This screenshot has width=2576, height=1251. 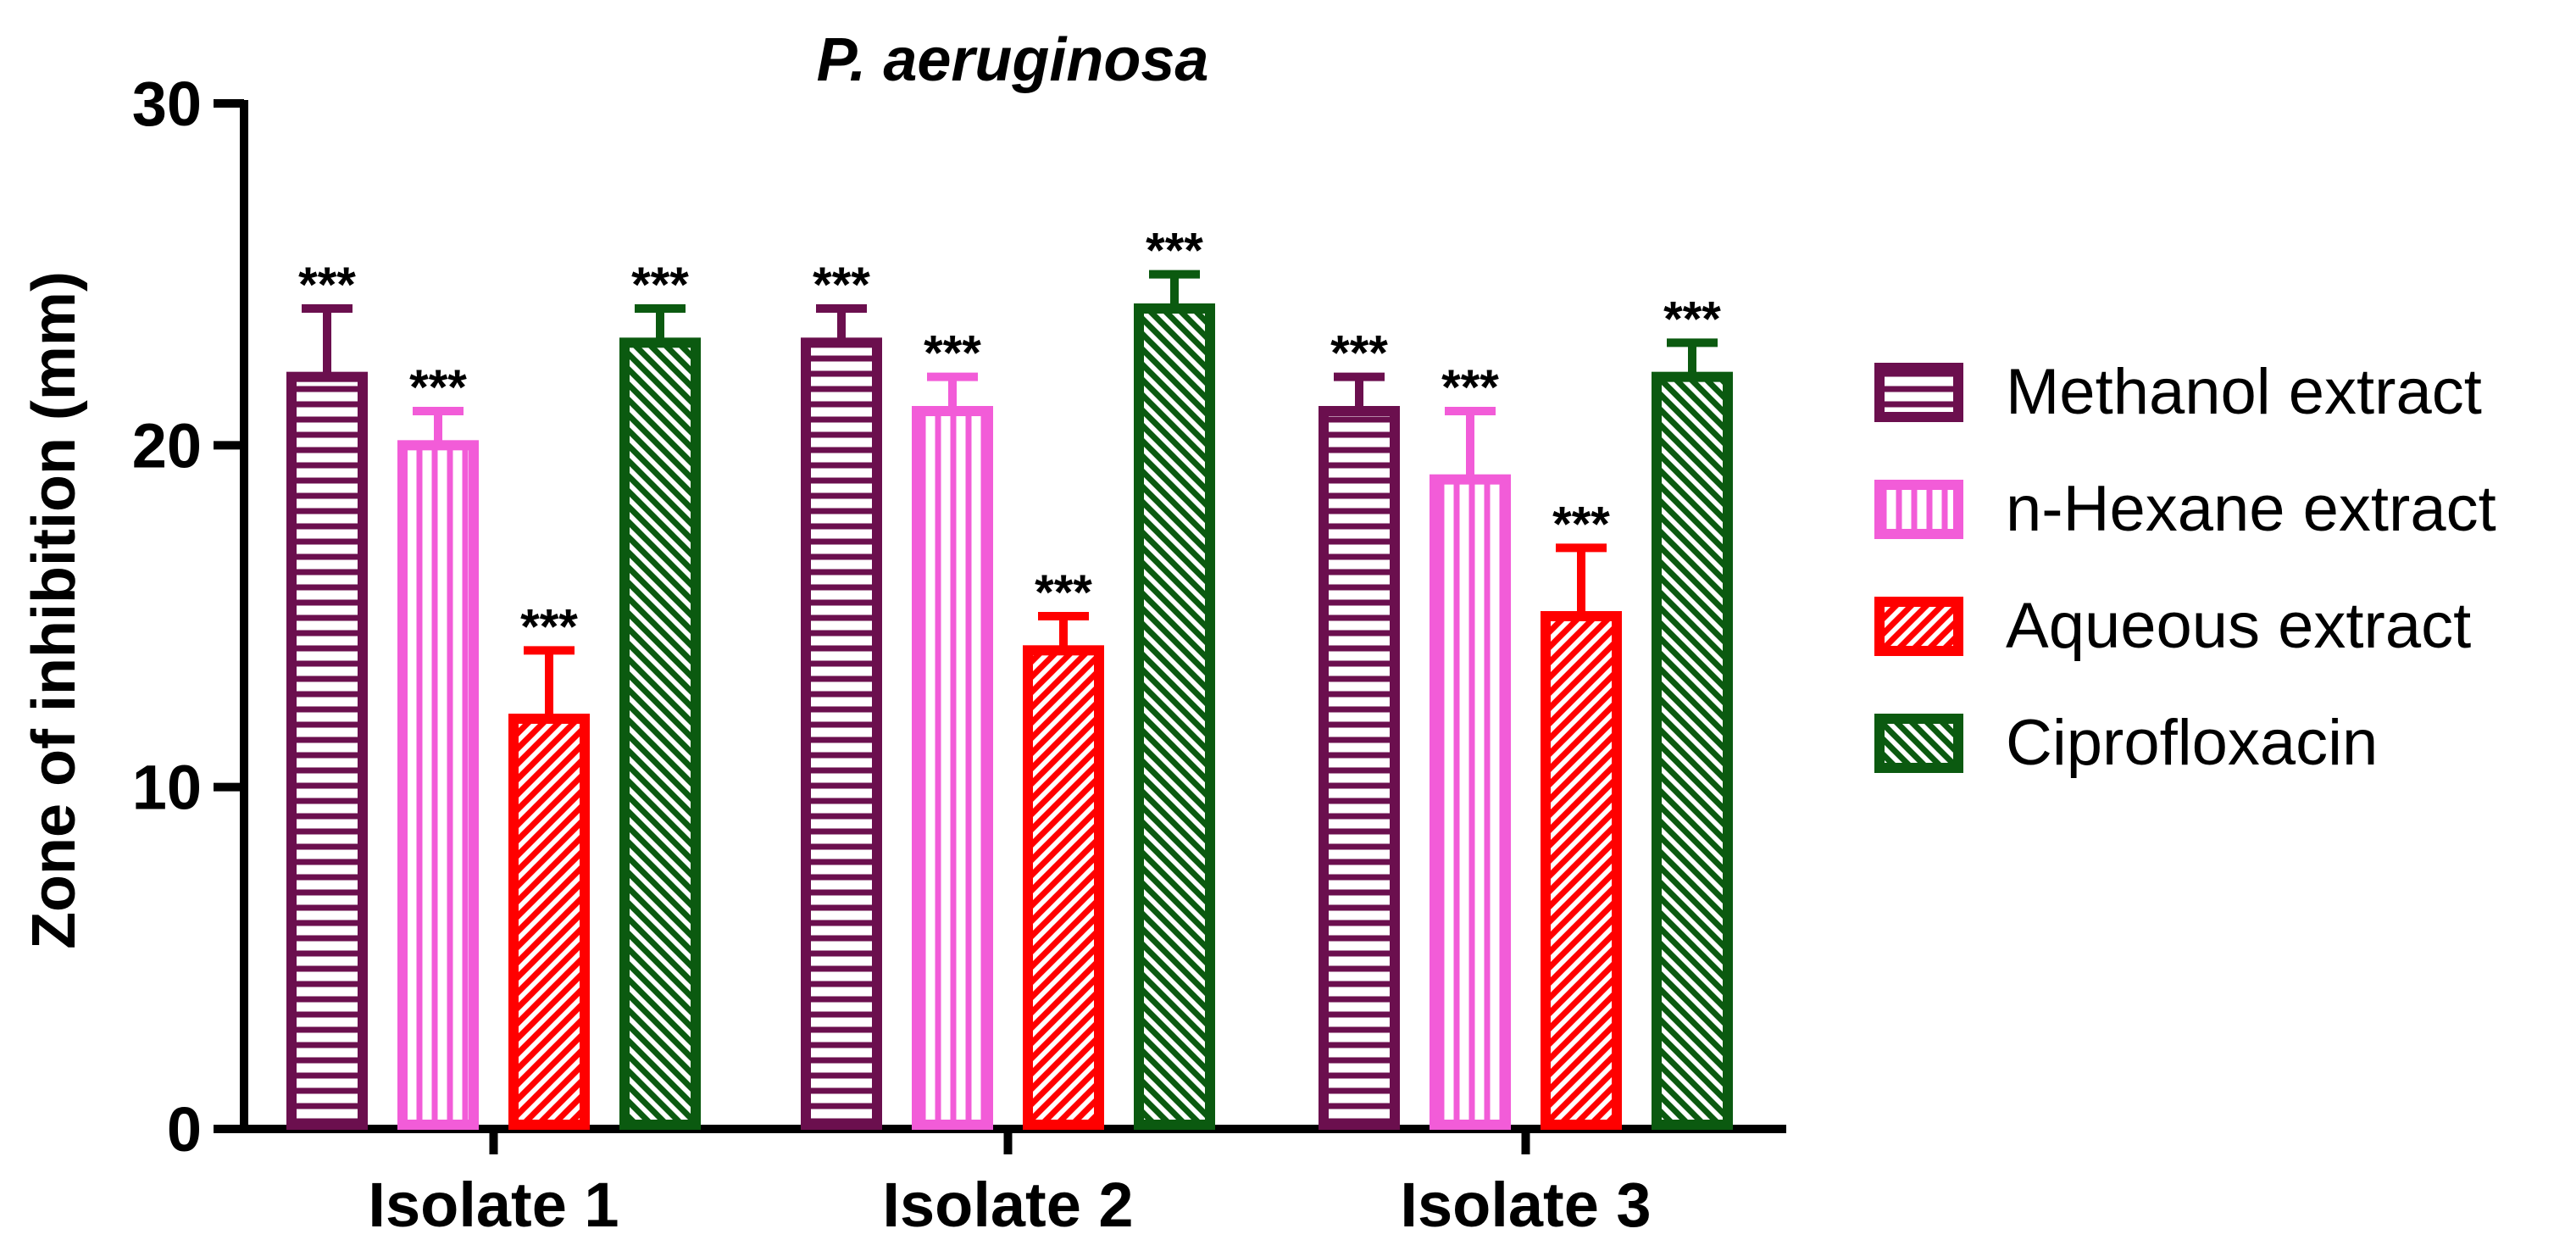 What do you see at coordinates (2238, 626) in the screenshot?
I see `legend-label: Aqueous extract` at bounding box center [2238, 626].